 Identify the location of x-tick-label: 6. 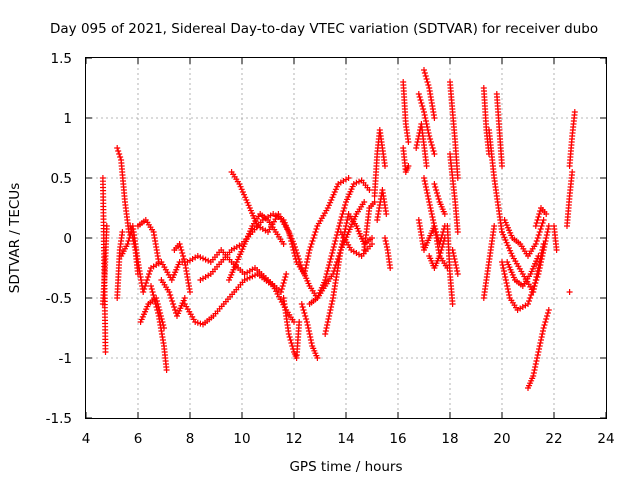
(138, 439).